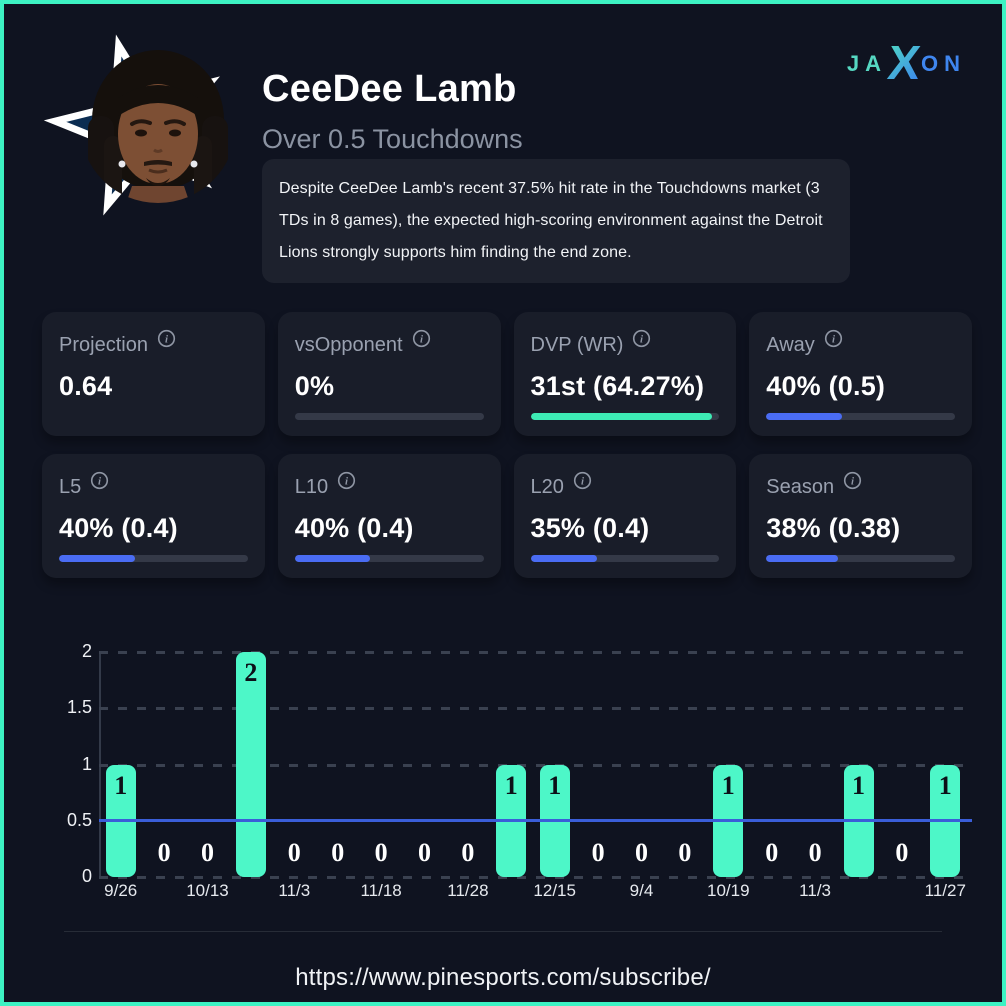 The image size is (1006, 1006). What do you see at coordinates (389, 485) in the screenshot?
I see `stat-label-row: L10 i` at bounding box center [389, 485].